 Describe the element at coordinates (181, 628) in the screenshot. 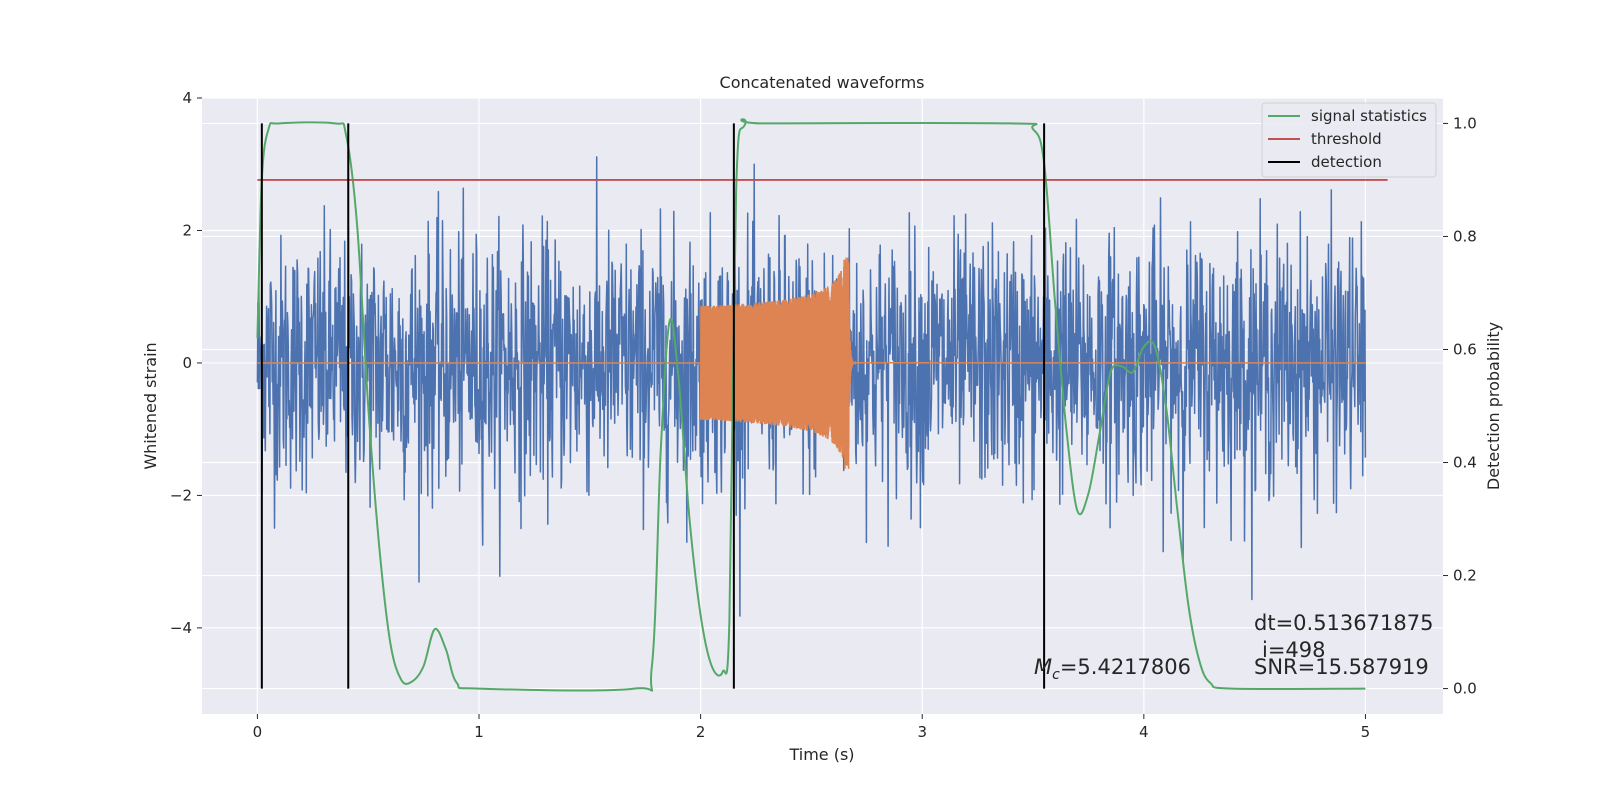

I see `y-tick-label: −4` at that location.